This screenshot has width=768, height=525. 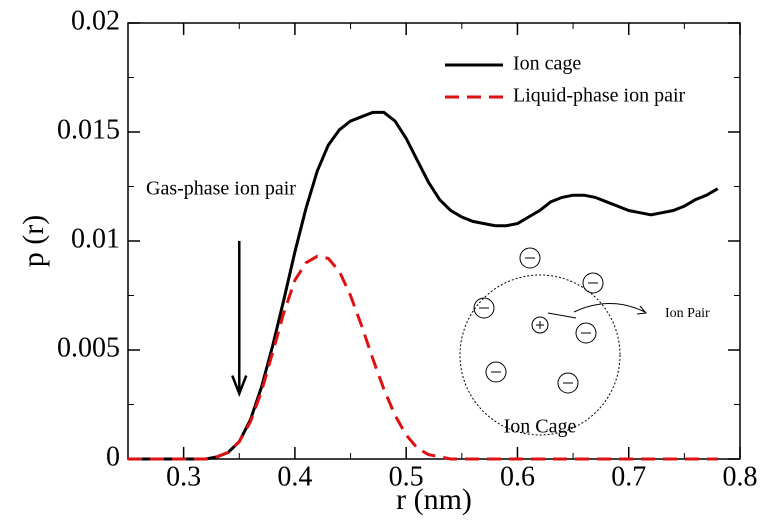 What do you see at coordinates (547, 64) in the screenshot?
I see `legend-label: Ion cage` at bounding box center [547, 64].